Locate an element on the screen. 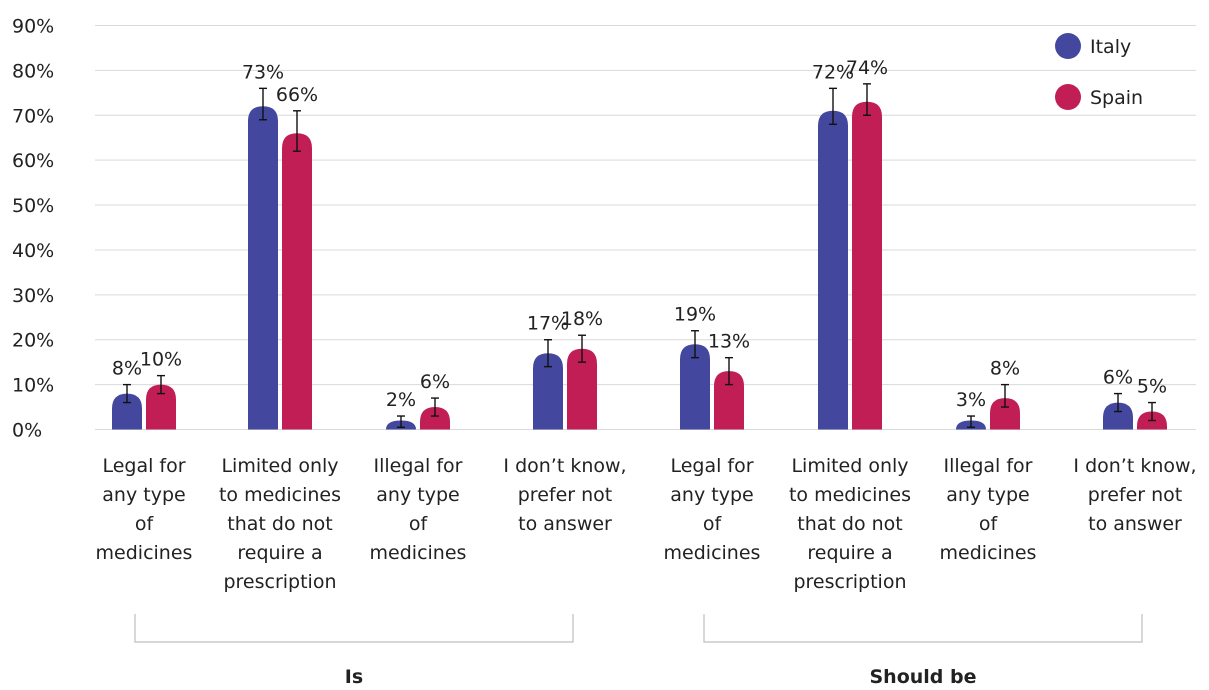 The width and height of the screenshot is (1209, 690). data-label: 2% is located at coordinates (401, 400).